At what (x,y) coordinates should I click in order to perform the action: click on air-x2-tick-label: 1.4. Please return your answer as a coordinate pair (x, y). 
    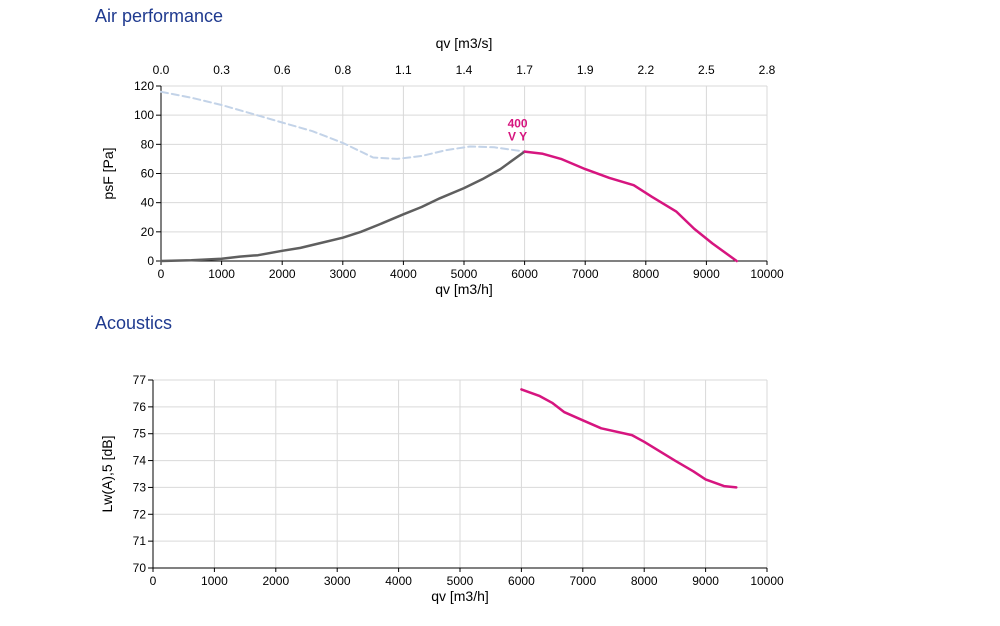
    Looking at the image, I should click on (464, 70).